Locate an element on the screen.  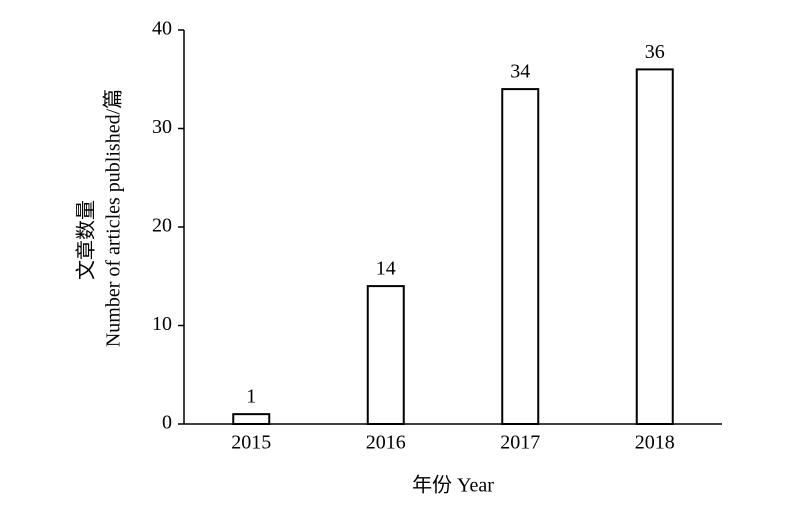
y-tick-label: 0 is located at coordinates (167, 423).